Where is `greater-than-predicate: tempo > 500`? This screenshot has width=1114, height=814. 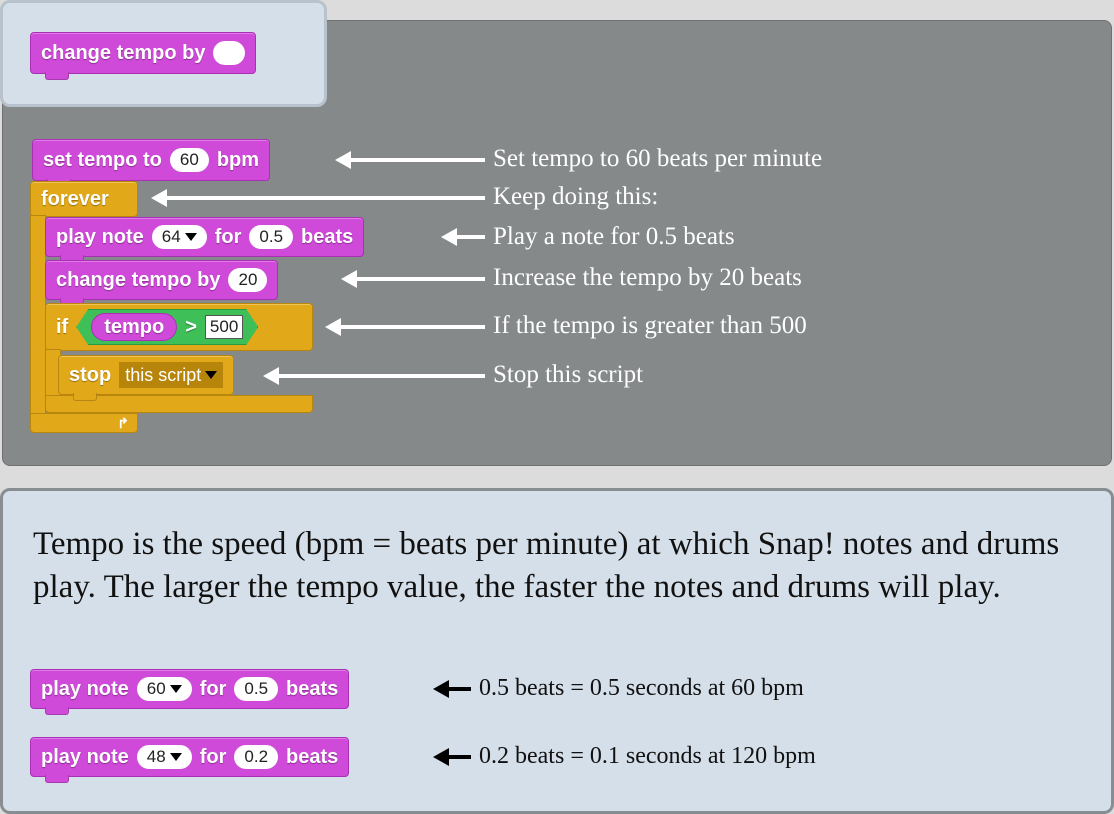 greater-than-predicate: tempo > 500 is located at coordinates (167, 327).